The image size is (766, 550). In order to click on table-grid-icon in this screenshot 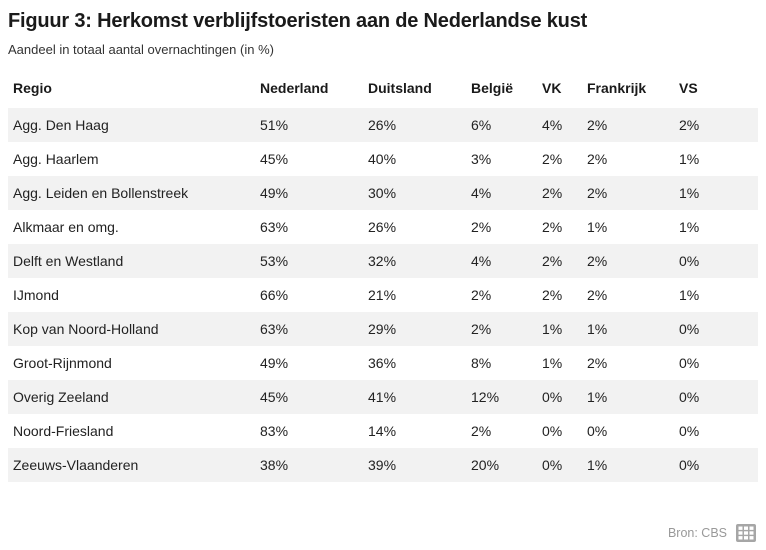, I will do `click(746, 533)`.